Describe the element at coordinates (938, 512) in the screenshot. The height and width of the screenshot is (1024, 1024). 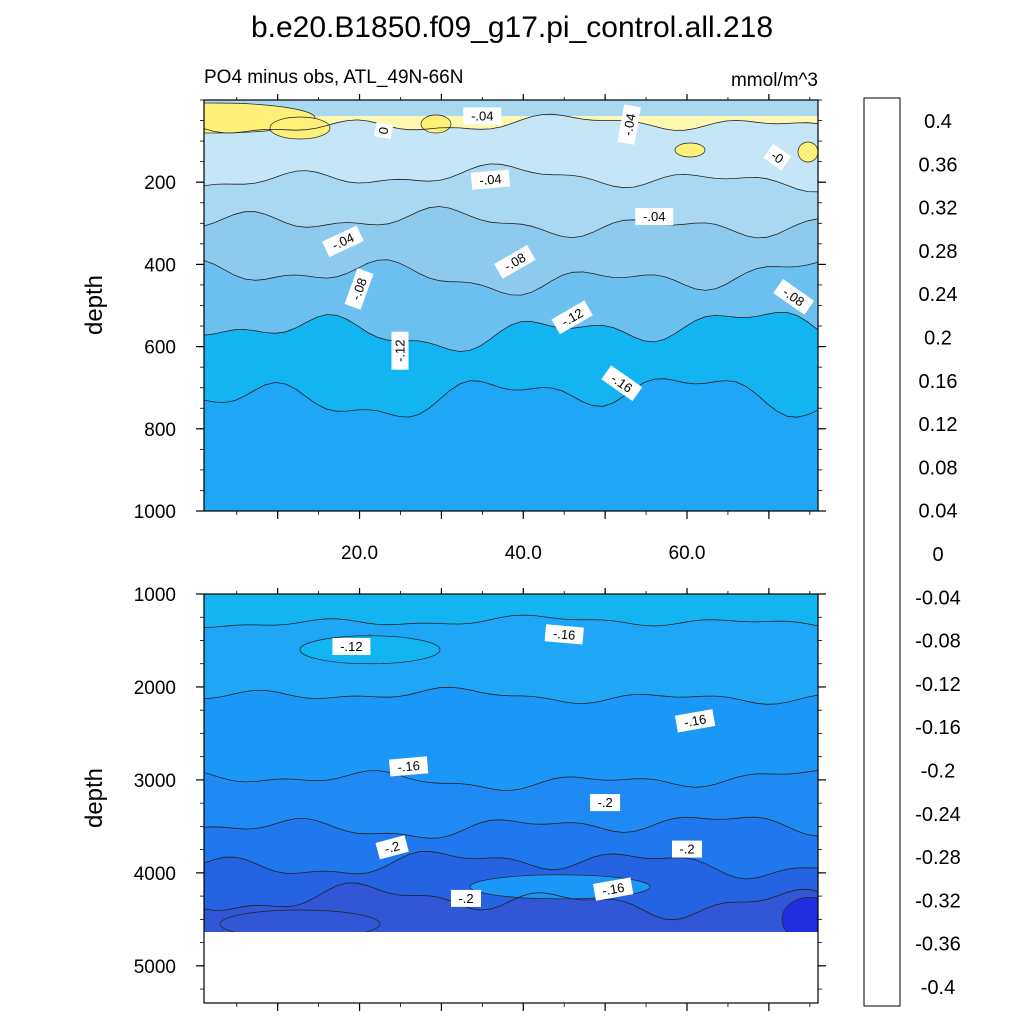
I see `colorbar-label: 0.04` at that location.